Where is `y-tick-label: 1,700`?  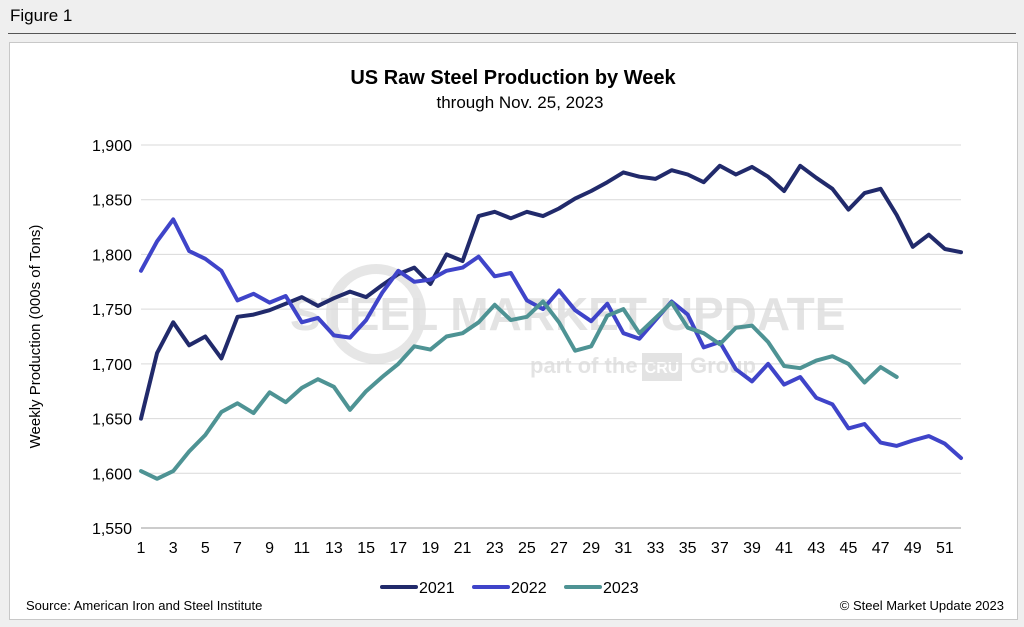 y-tick-label: 1,700 is located at coordinates (112, 365).